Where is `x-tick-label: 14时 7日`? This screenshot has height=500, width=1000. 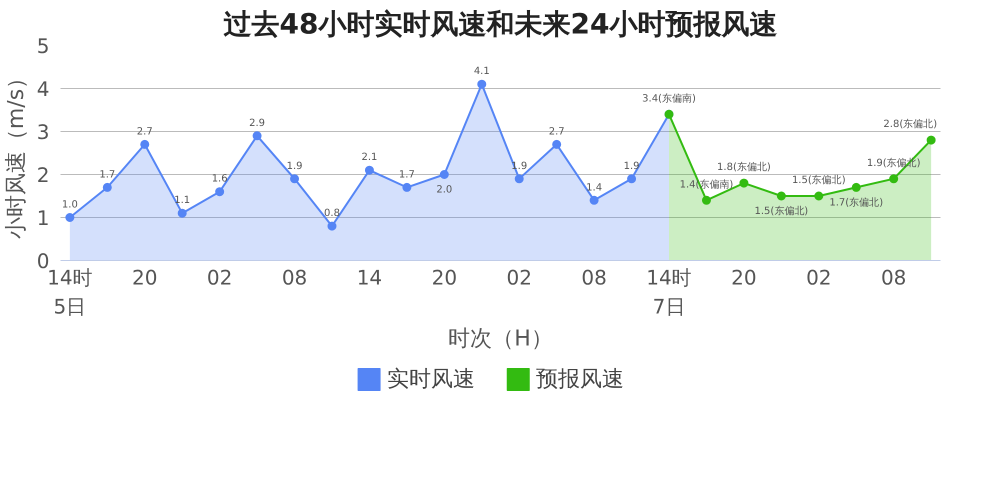 x-tick-label: 14时 7日 is located at coordinates (669, 292).